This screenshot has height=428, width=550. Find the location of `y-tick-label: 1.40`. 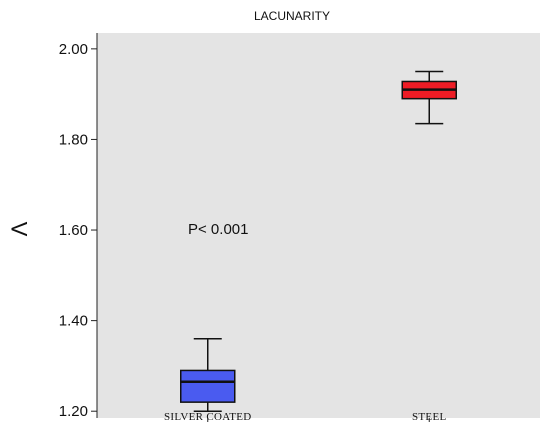

y-tick-label: 1.40 is located at coordinates (73, 321).